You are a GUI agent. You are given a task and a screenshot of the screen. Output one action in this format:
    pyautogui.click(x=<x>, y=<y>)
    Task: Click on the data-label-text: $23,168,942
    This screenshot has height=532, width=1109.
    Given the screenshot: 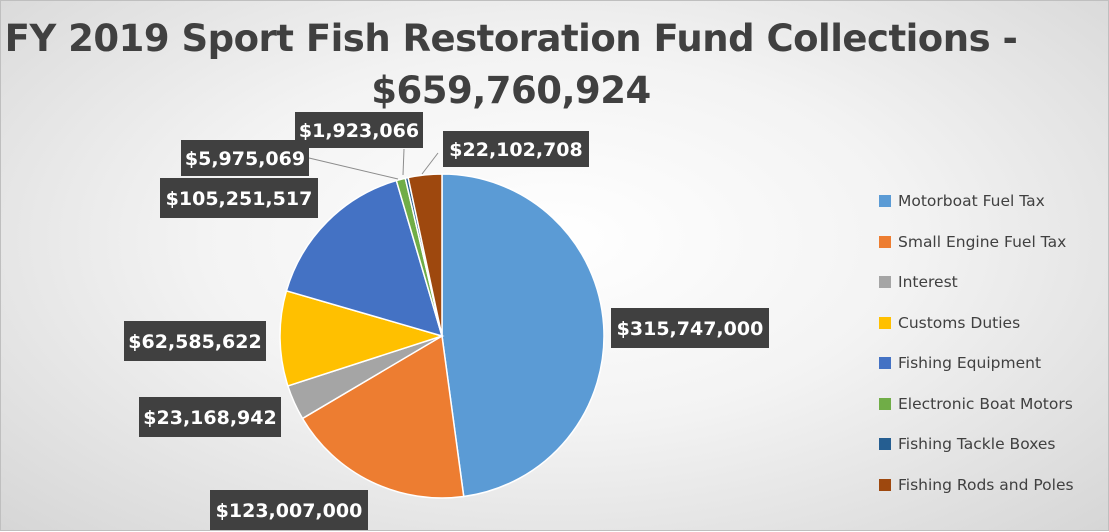 What is the action you would take?
    pyautogui.click(x=209, y=418)
    